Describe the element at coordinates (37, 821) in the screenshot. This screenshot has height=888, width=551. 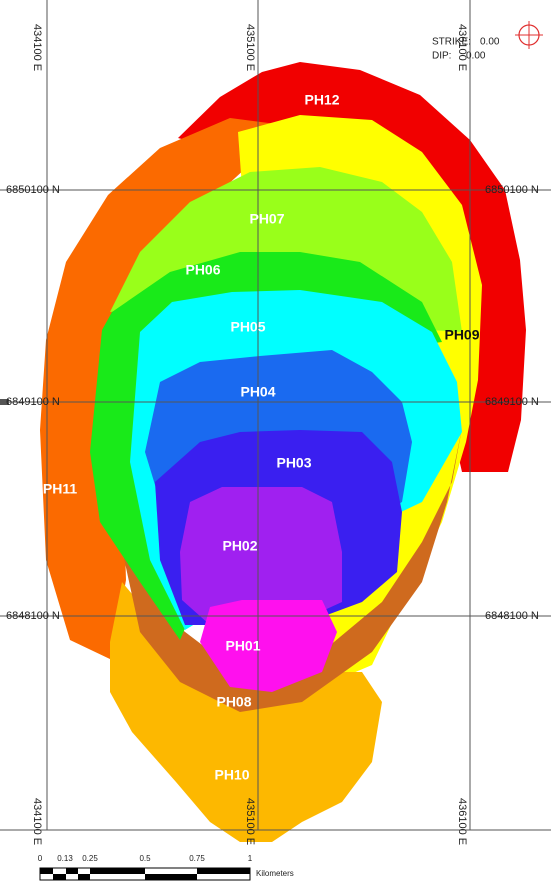
I see `grid-label-bottom: 434100 E` at that location.